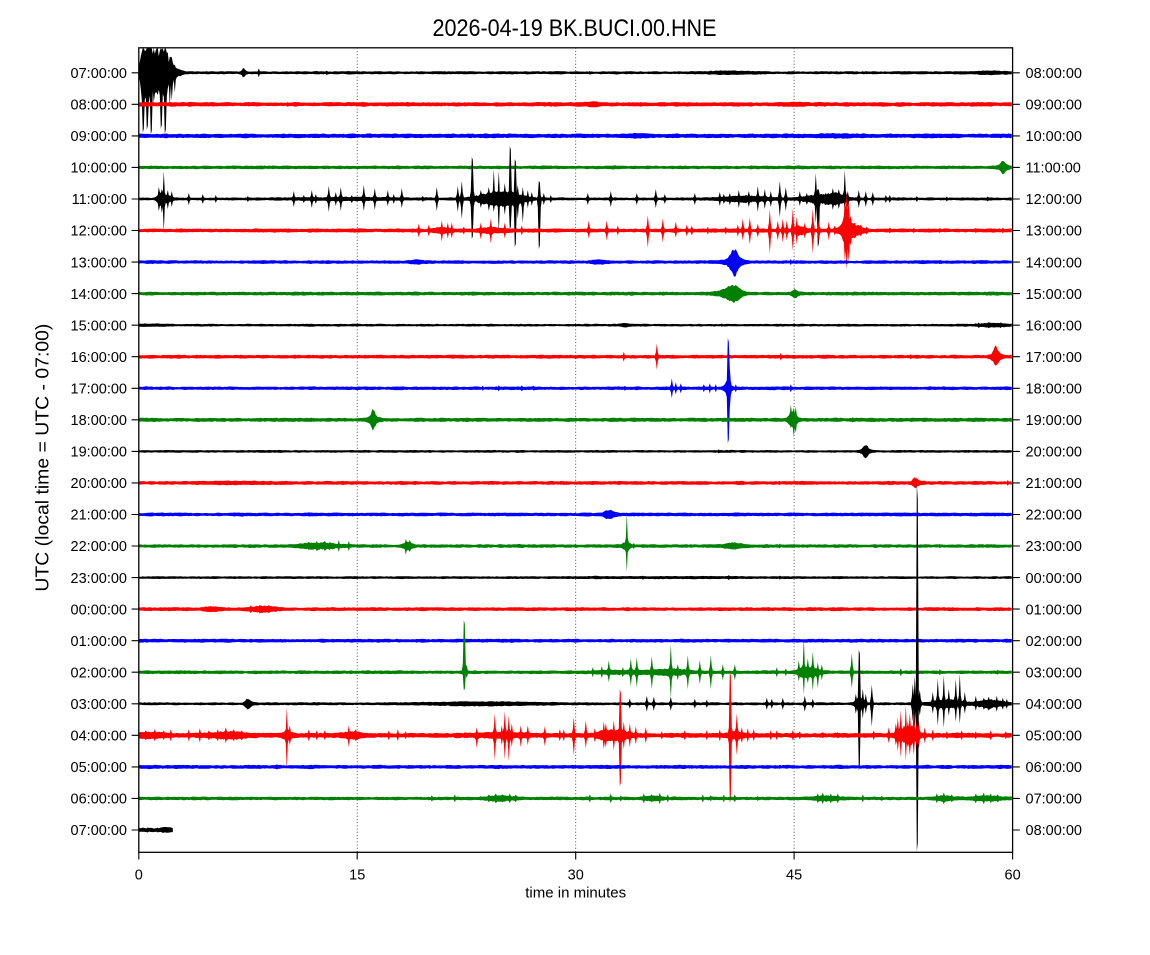  What do you see at coordinates (43, 458) in the screenshot?
I see `svg-text: UTC (local time = UTC - 07:00)` at bounding box center [43, 458].